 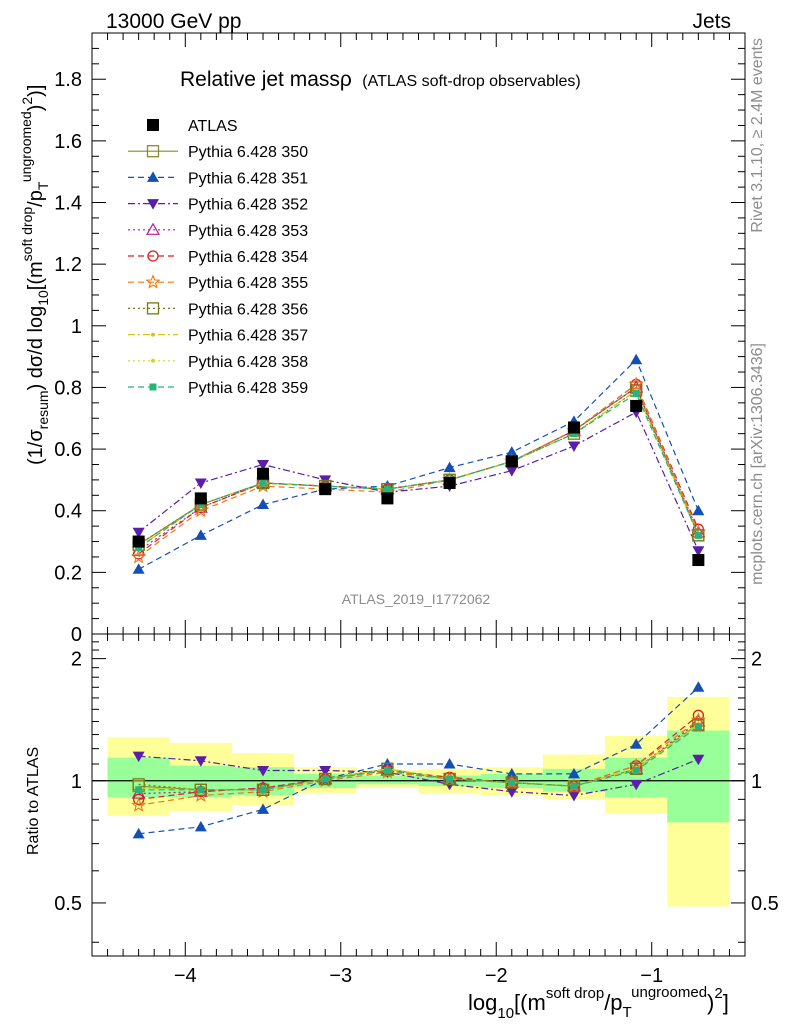 I want to click on x-axis-label: log10[(msoft drop/pTungroomed)2], so click(x=598, y=1003).